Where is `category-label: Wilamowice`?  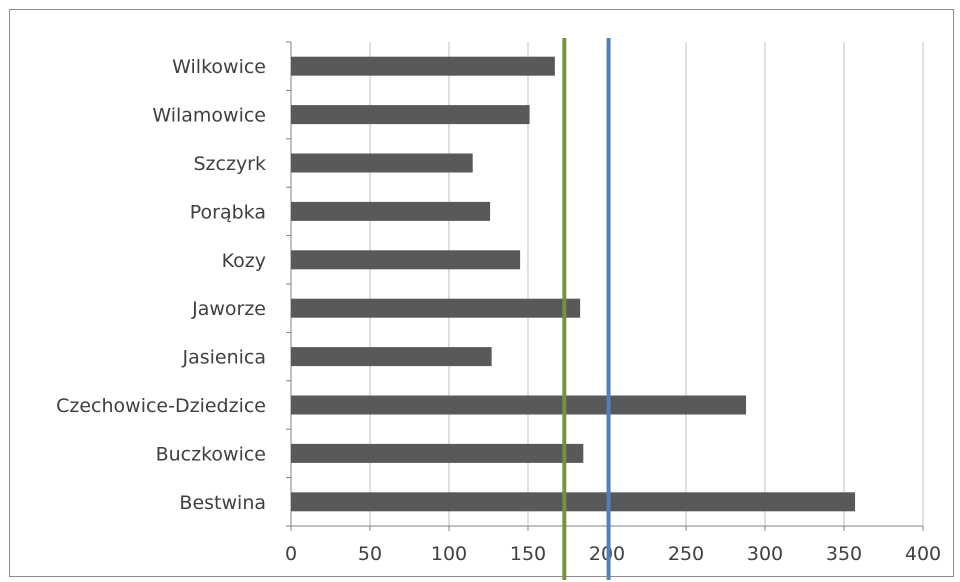 category-label: Wilamowice is located at coordinates (209, 116).